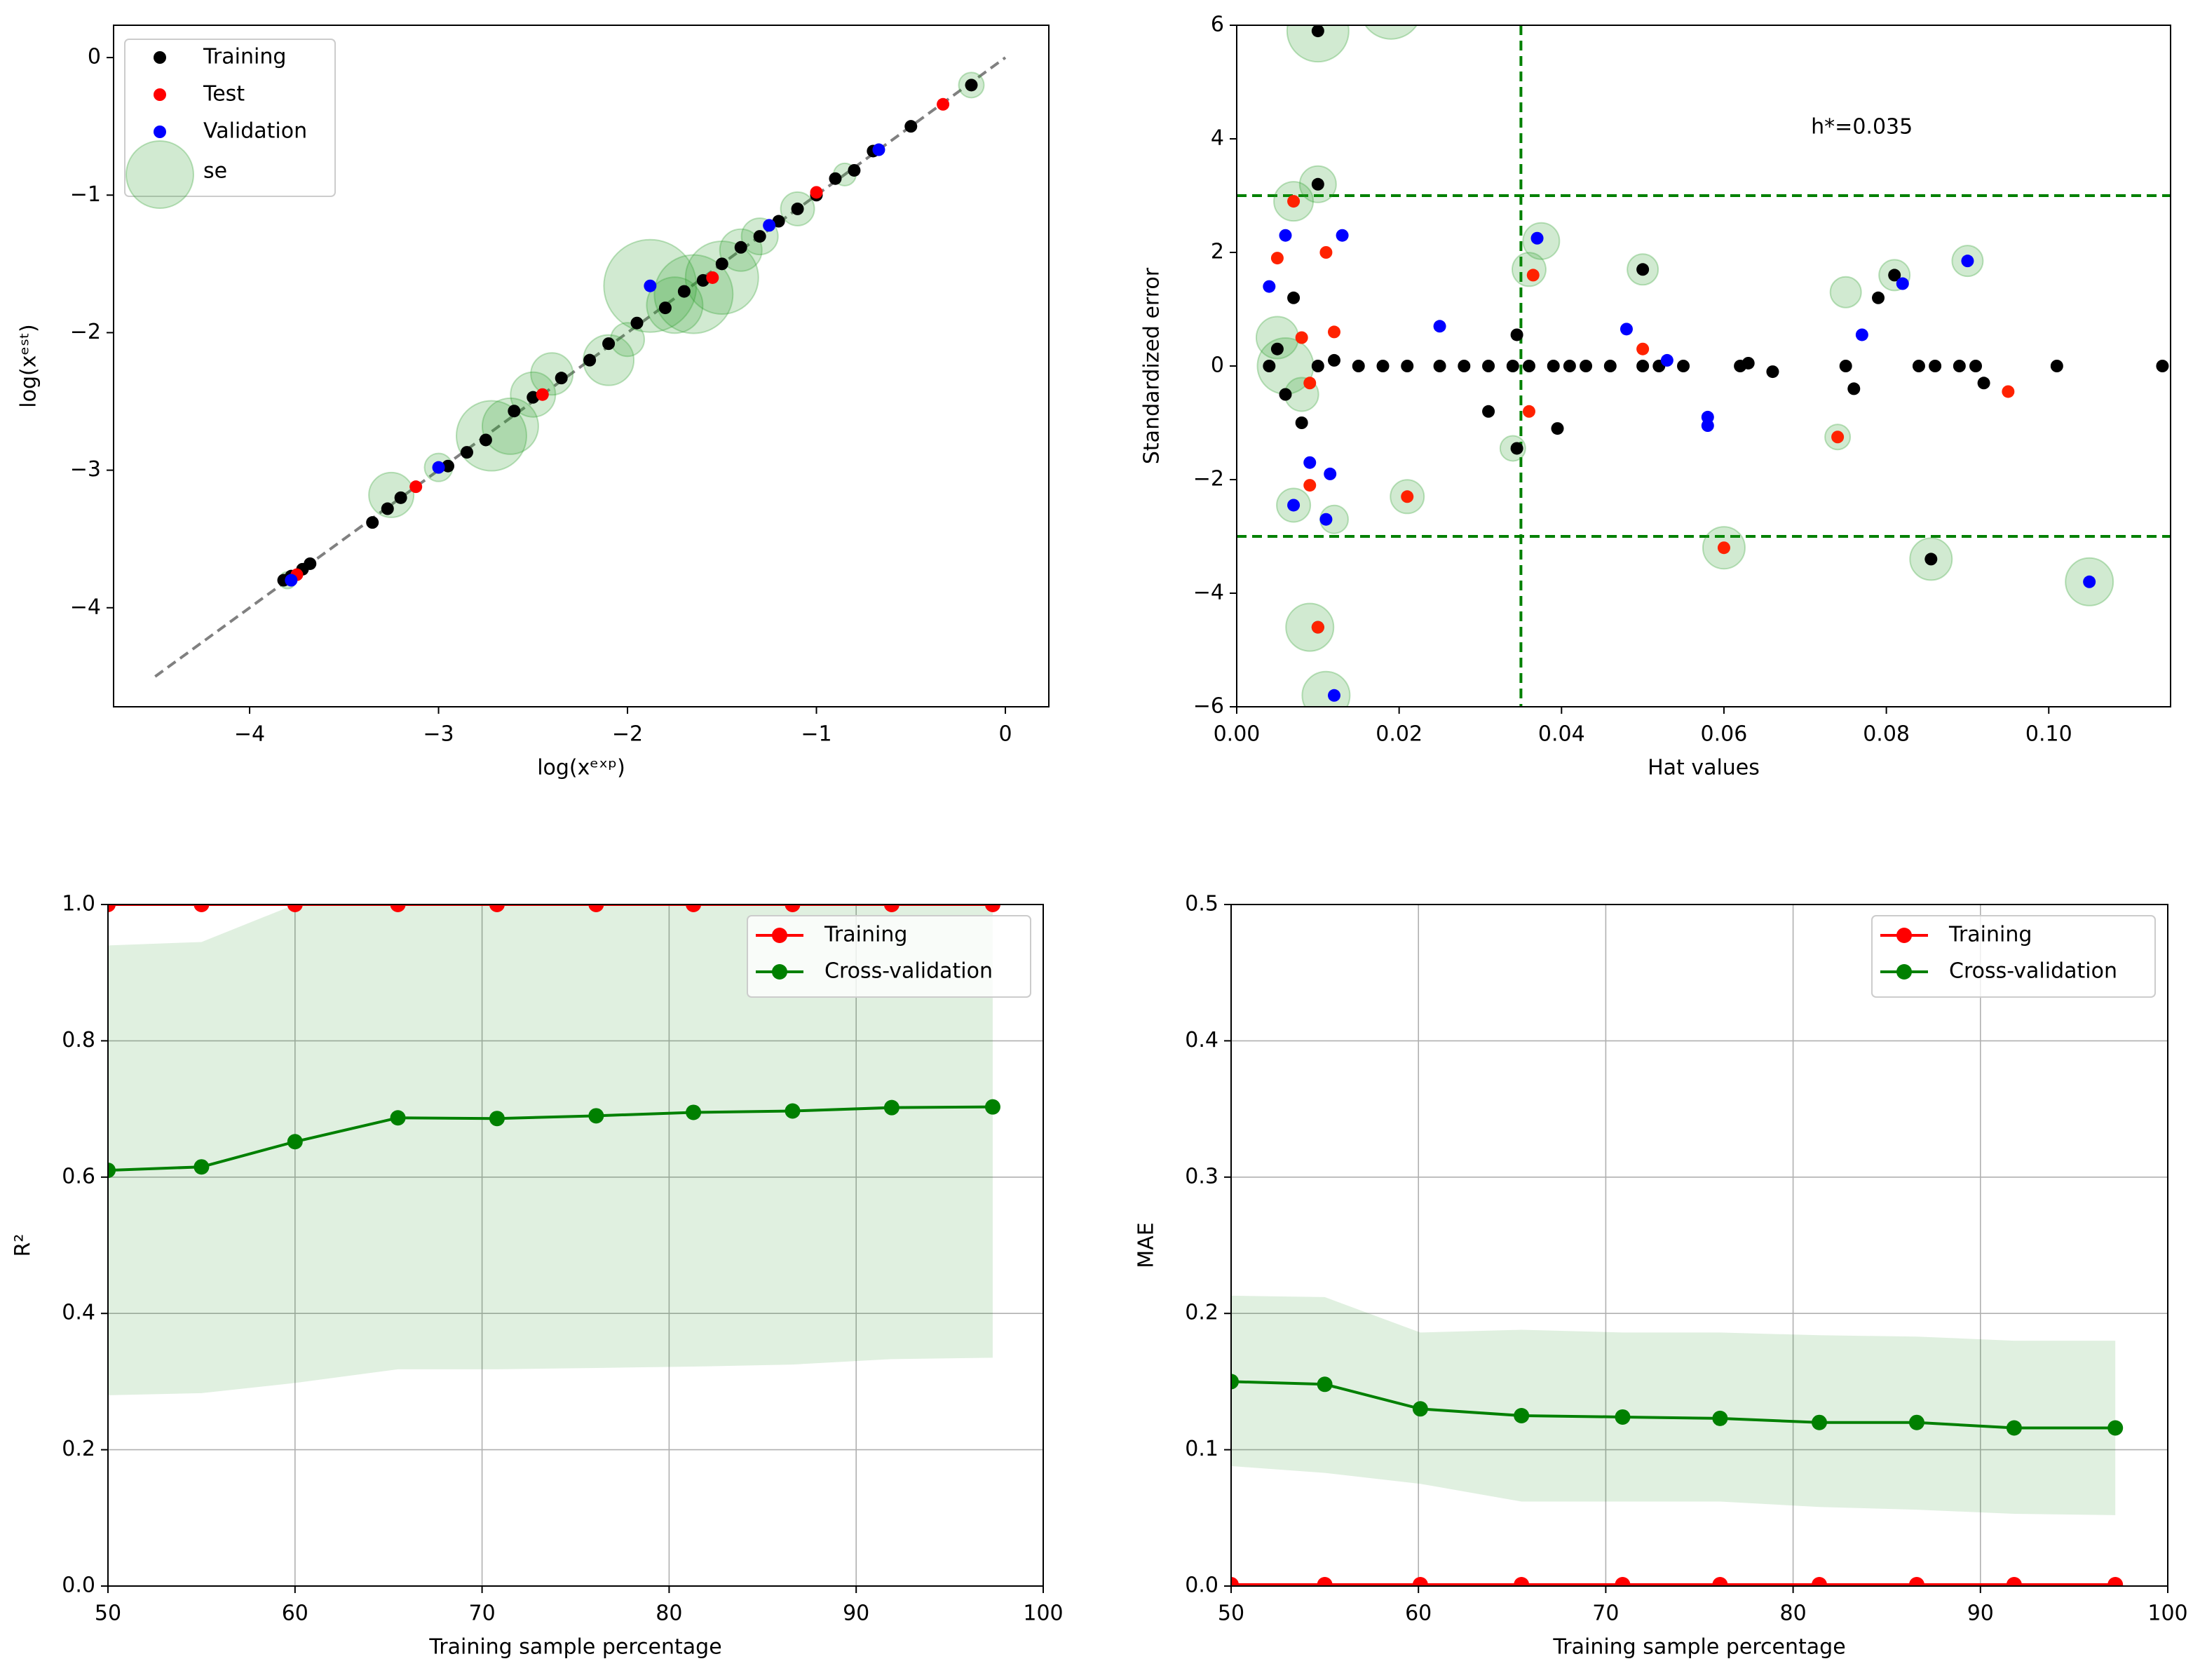  Describe the element at coordinates (628, 734) in the screenshot. I see `x-tick-label: −2` at that location.